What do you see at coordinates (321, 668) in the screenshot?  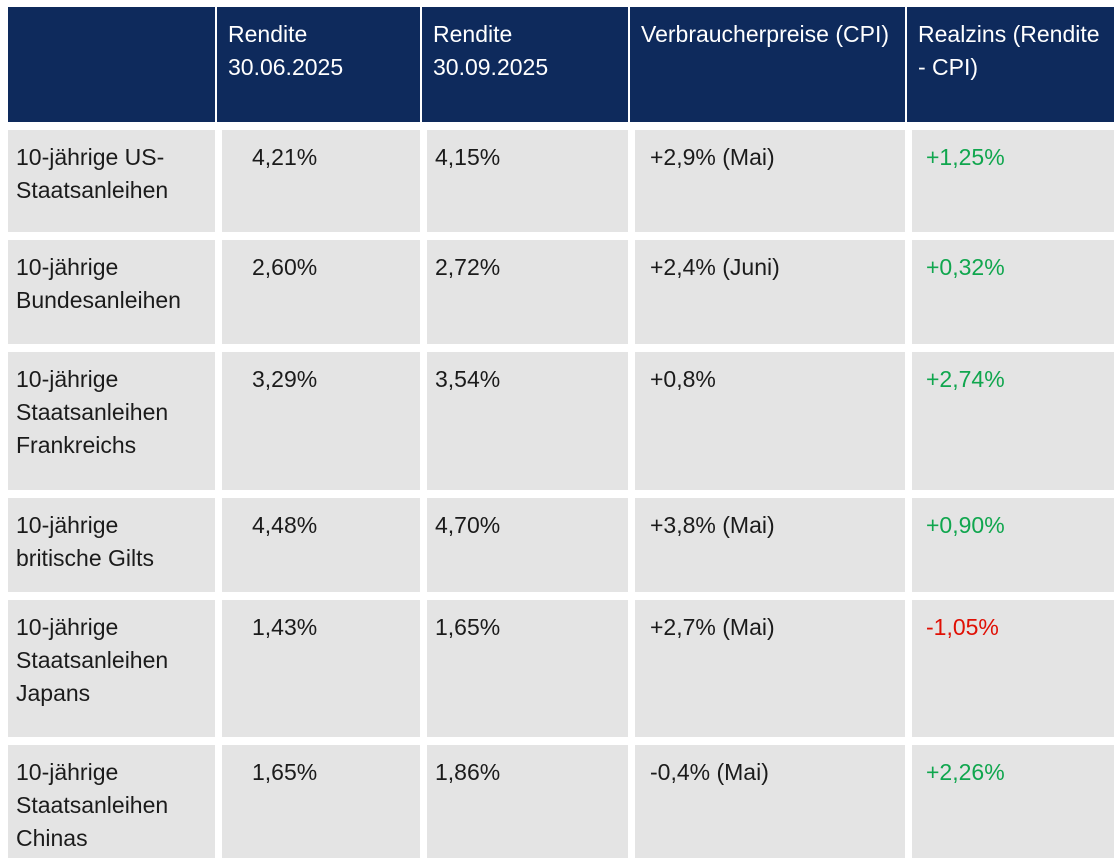 I see `rendite-30-06-value: 1,43%` at bounding box center [321, 668].